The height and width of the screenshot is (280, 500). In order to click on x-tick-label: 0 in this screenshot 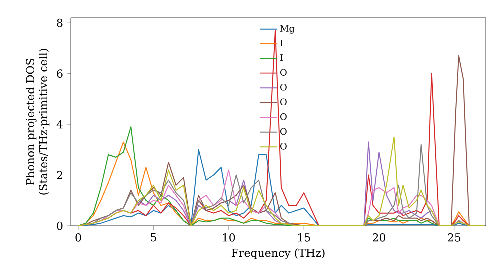, I will do `click(79, 238)`.